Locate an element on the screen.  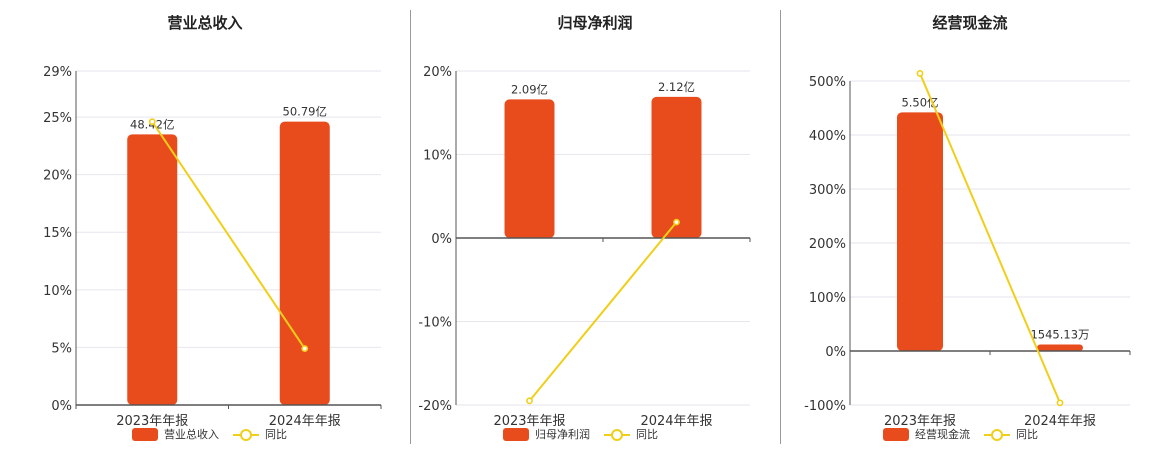
bar-data-label: 5.50亿 is located at coordinates (919, 102).